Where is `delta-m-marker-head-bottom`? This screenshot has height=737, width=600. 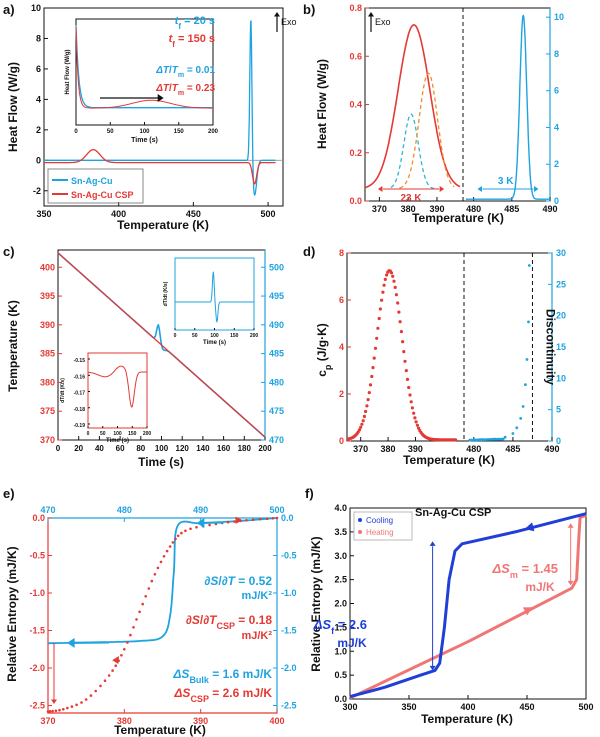
delta-m-marker-head-bottom is located at coordinates (570, 583).